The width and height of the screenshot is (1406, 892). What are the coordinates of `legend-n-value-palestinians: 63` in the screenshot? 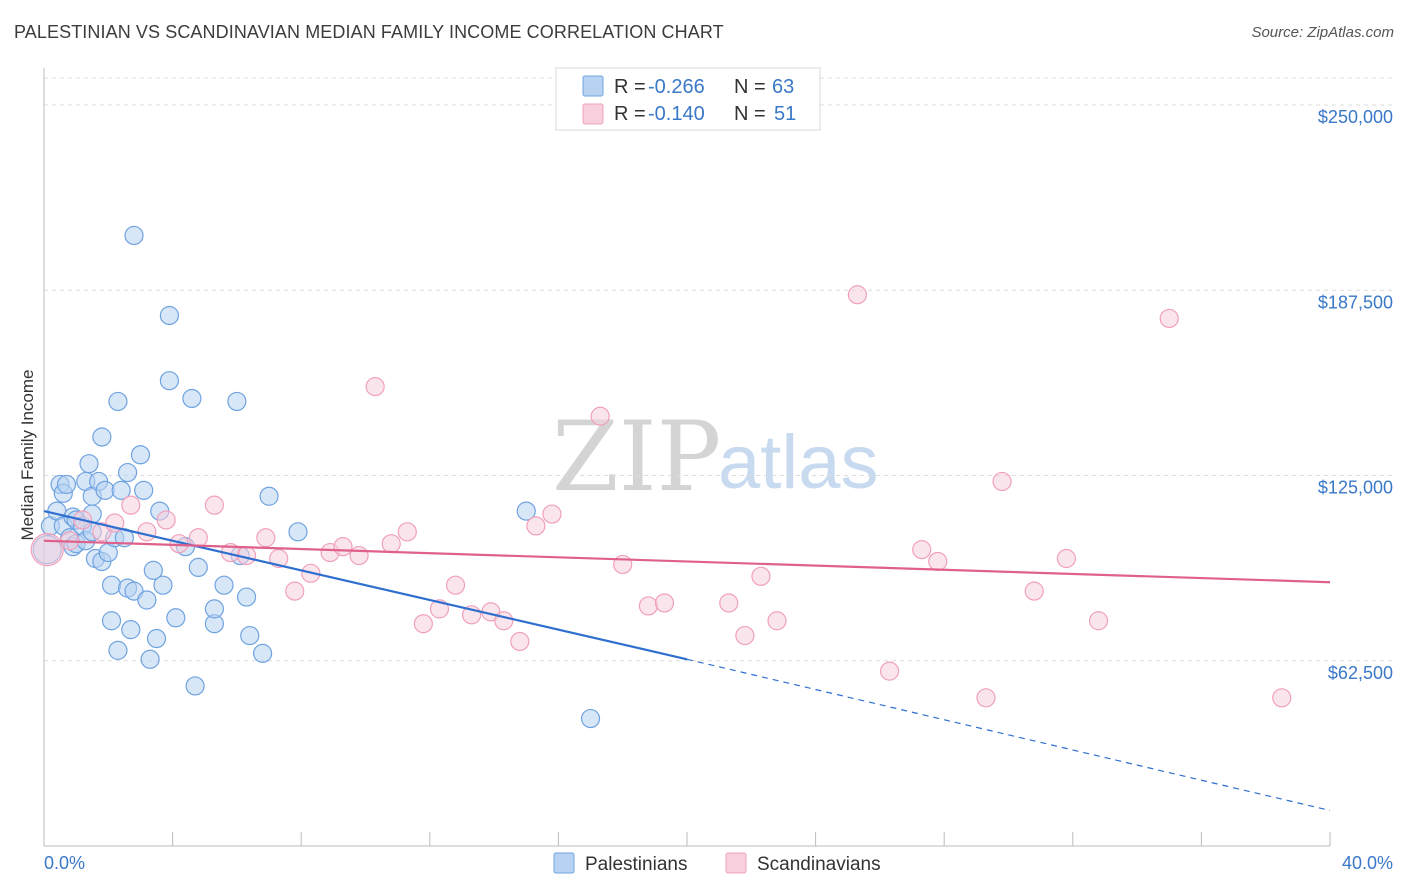 It's located at (783, 87).